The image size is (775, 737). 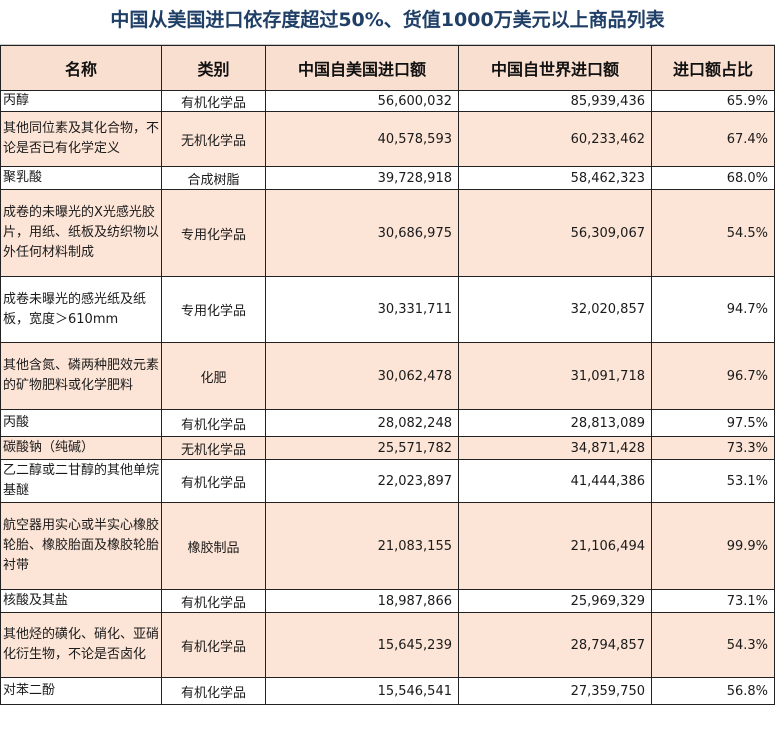 What do you see at coordinates (362, 309) in the screenshot?
I see `cell-us-import: 30,331,711` at bounding box center [362, 309].